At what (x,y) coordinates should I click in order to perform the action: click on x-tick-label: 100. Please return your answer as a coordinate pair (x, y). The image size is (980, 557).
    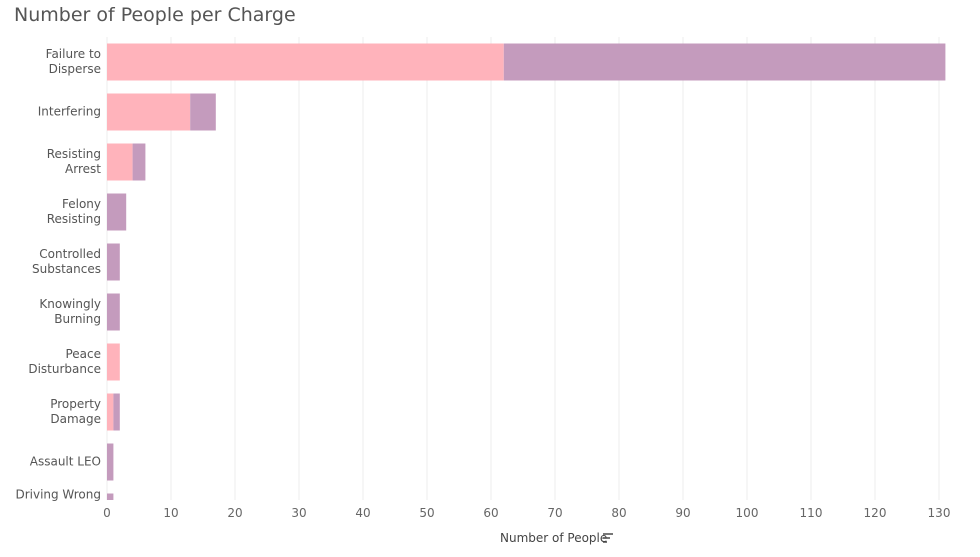
    Looking at the image, I should click on (747, 513).